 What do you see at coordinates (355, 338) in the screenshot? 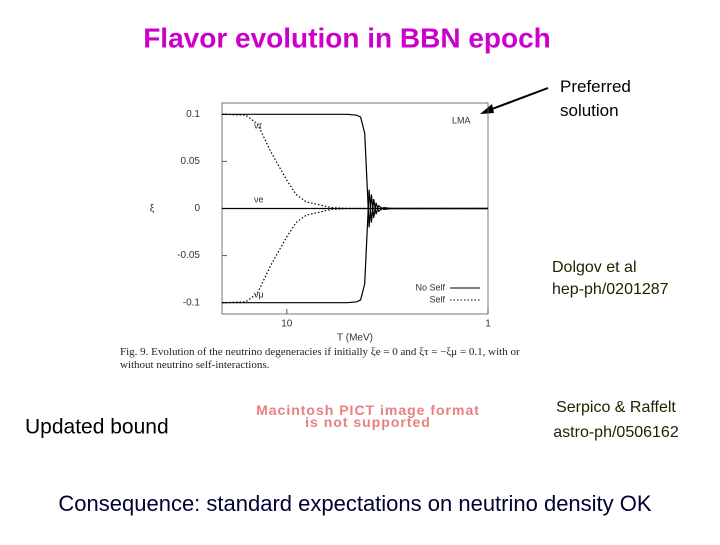
I see `x-axis-label: T (MeV)` at bounding box center [355, 338].